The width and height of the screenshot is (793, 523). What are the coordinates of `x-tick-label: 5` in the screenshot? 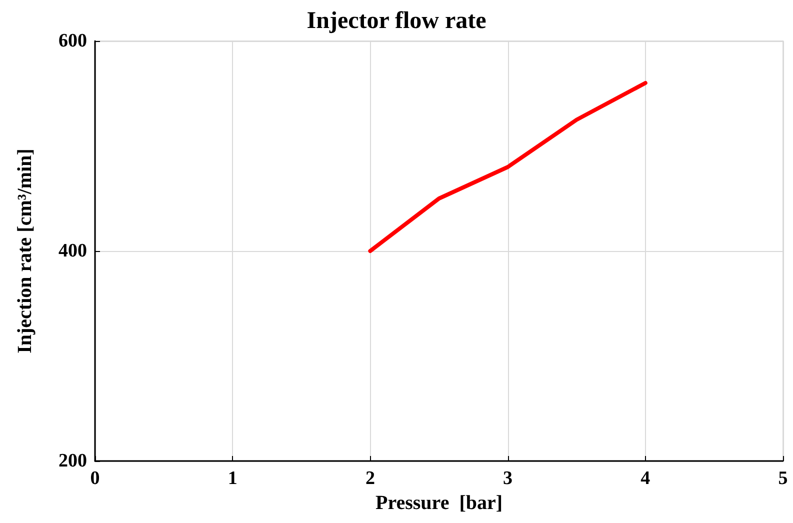 It's located at (783, 478).